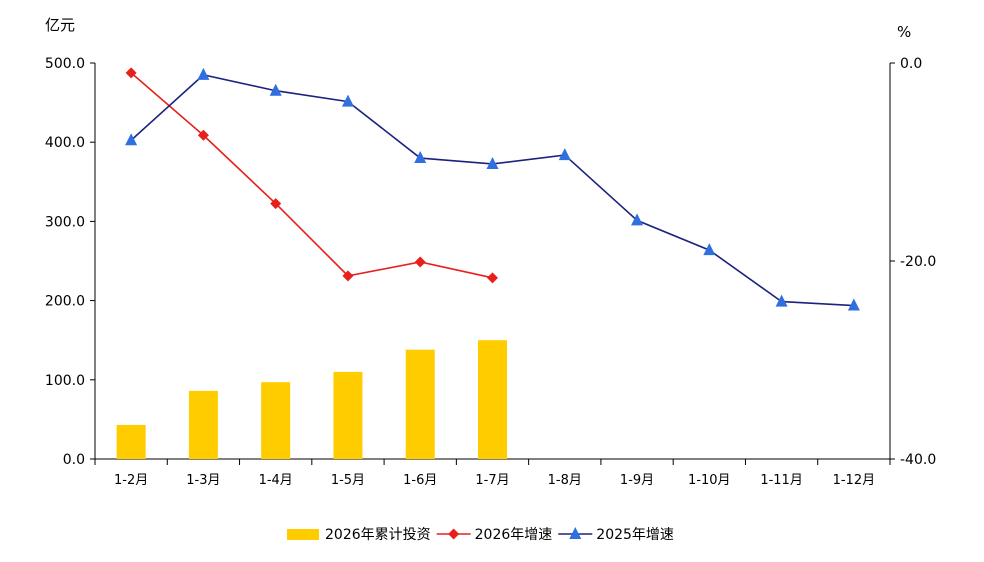  I want to click on left-tick-label: 0.0, so click(74, 460).